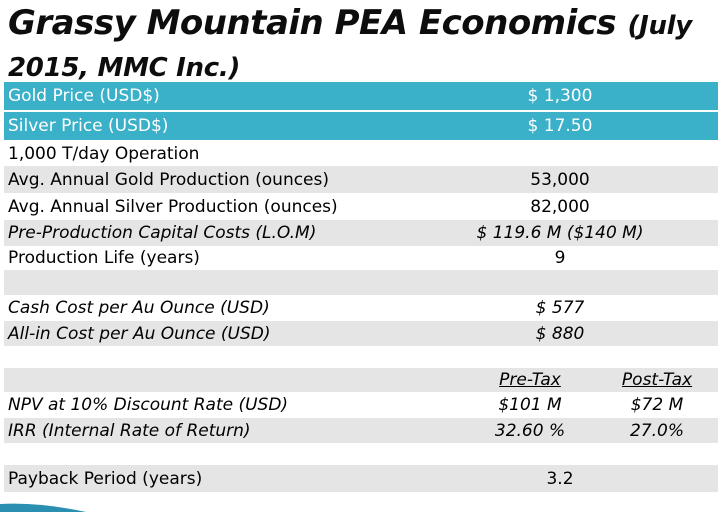 The height and width of the screenshot is (512, 725). Describe the element at coordinates (530, 380) in the screenshot. I see `pre-tax-header: Pre-Tax` at that location.